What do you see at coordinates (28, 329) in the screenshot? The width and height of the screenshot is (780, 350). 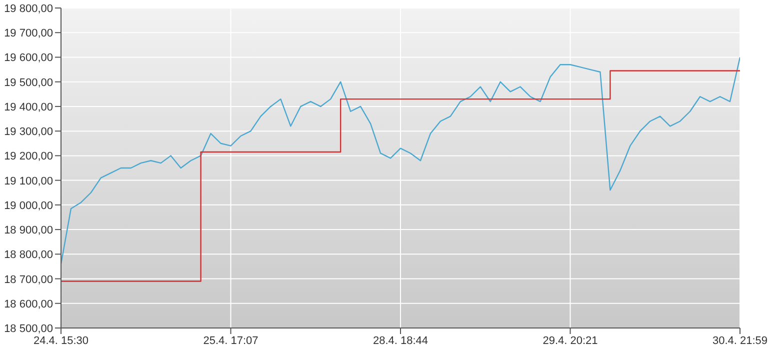 I see `y-tick-label: 18 500,00` at bounding box center [28, 329].